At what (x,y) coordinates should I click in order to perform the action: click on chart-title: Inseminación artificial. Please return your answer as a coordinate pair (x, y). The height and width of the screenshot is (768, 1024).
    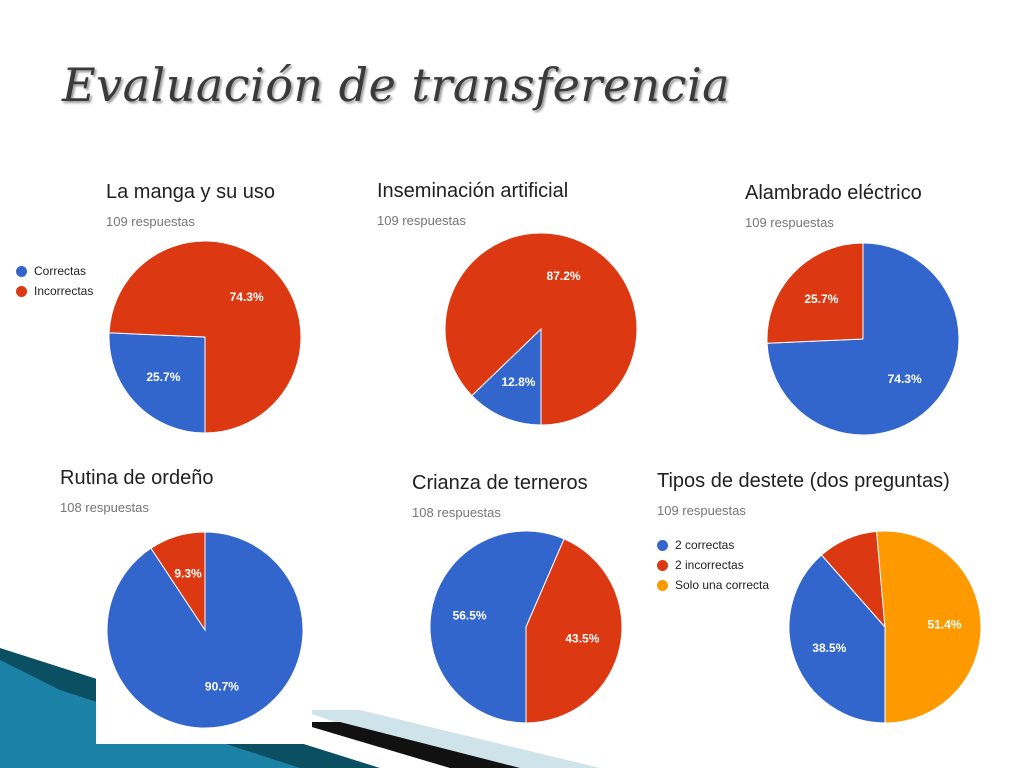
    Looking at the image, I should click on (473, 191).